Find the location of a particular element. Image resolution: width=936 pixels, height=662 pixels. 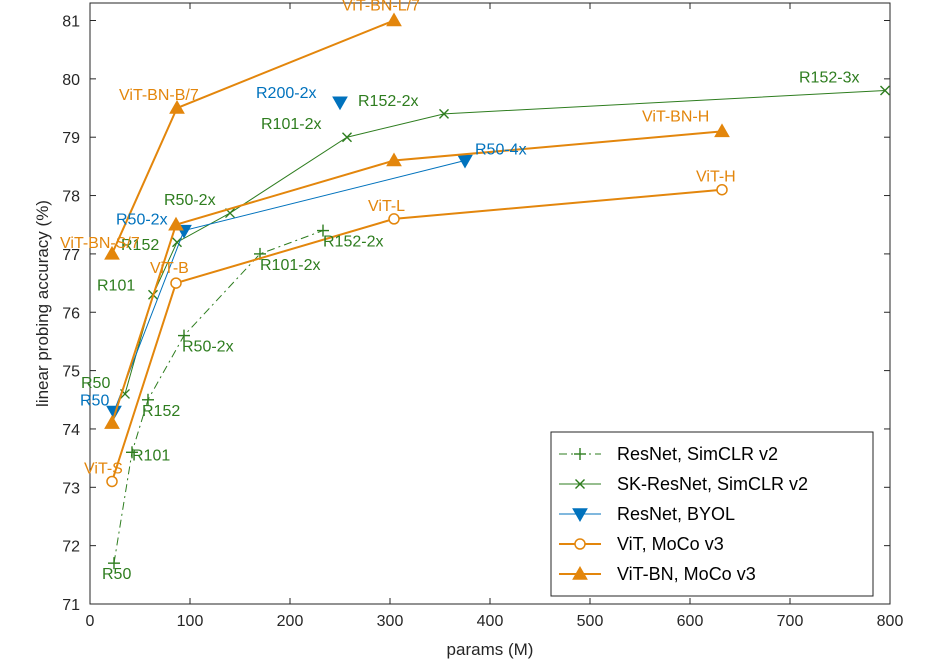

legend-marker-resnet-byol is located at coordinates (580, 515).